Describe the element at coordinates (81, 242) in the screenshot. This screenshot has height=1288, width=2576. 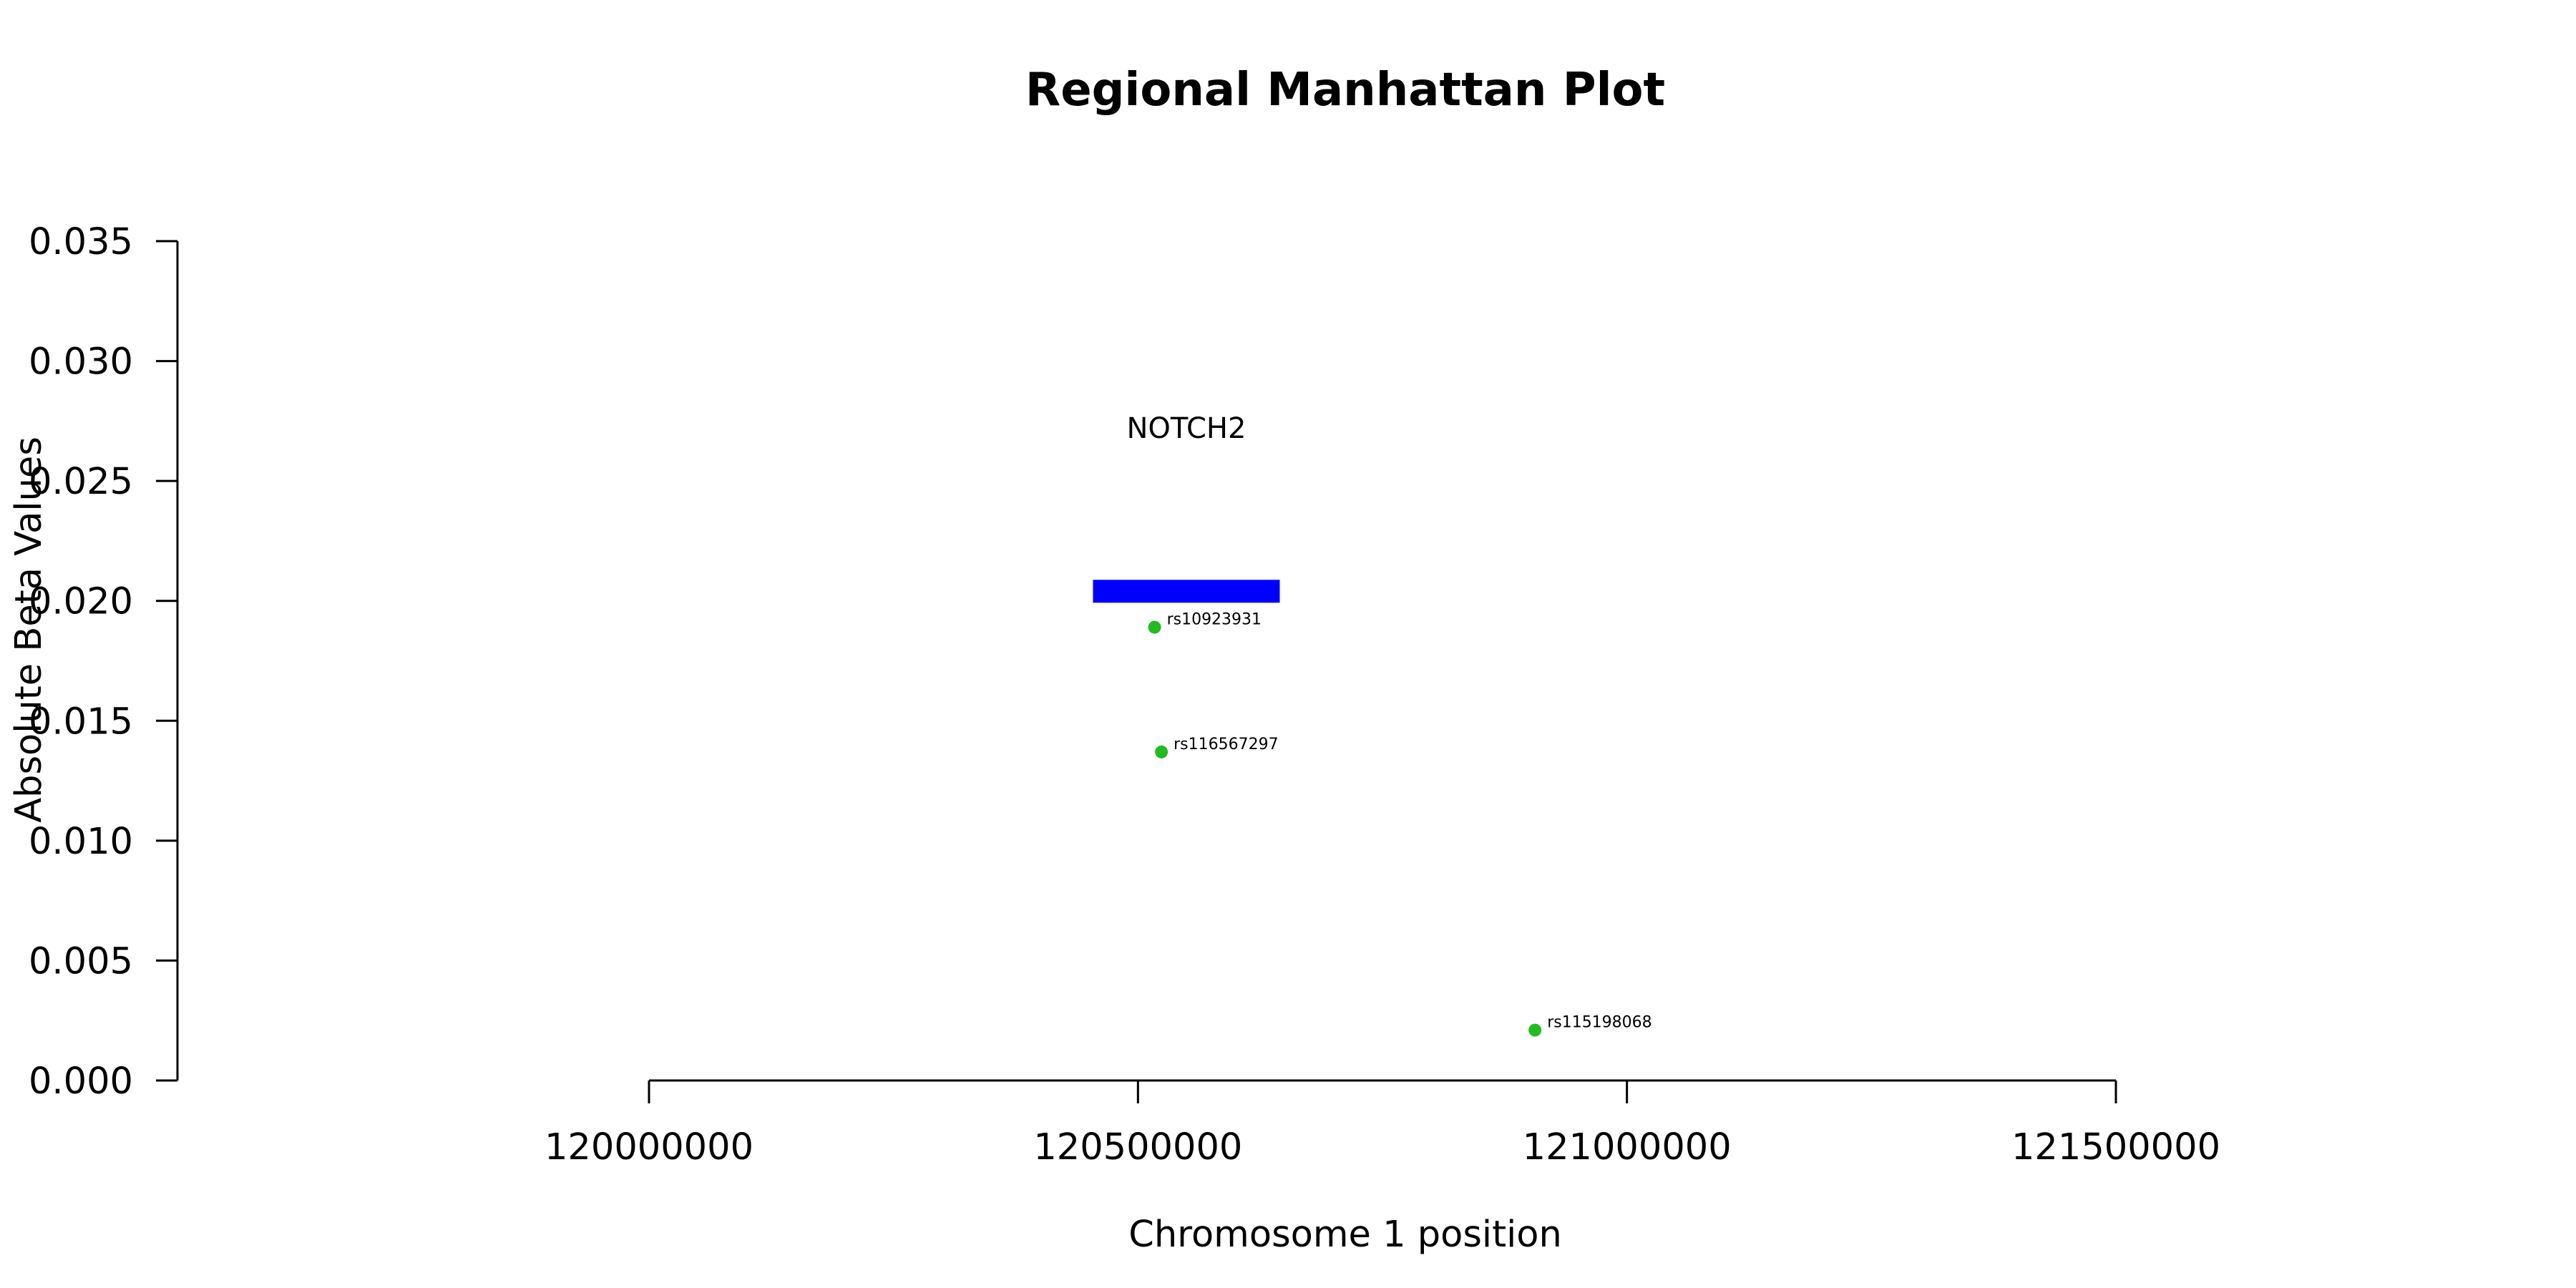
I see `y-tick-label: 0.035` at that location.